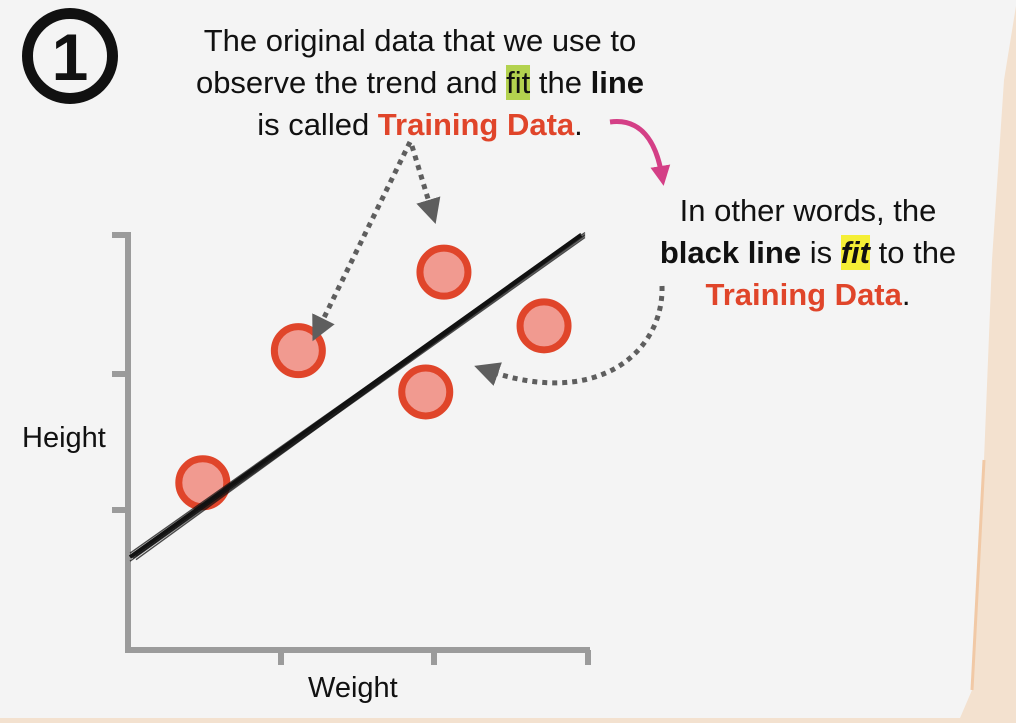 The image size is (1016, 723). Describe the element at coordinates (913, 252) in the screenshot. I see `side-caption-text: to the` at that location.